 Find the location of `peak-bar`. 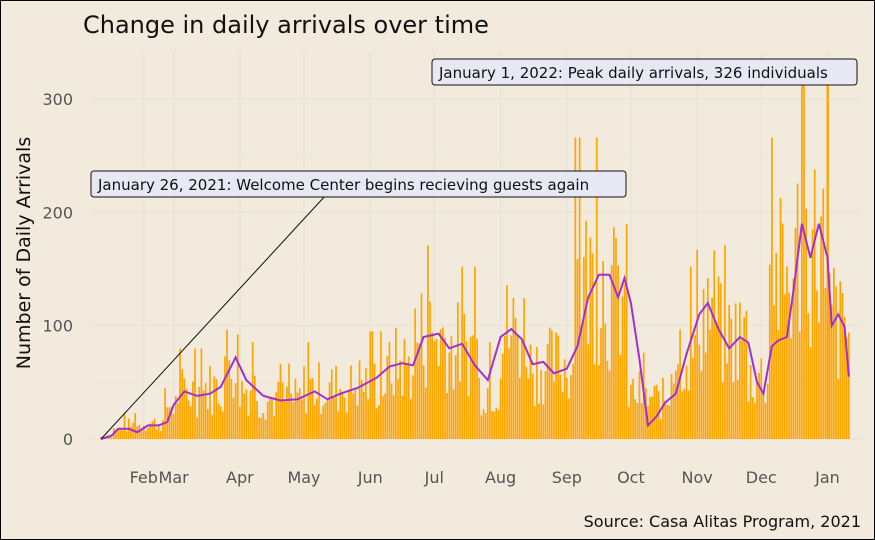

peak-bar is located at coordinates (827, 254).